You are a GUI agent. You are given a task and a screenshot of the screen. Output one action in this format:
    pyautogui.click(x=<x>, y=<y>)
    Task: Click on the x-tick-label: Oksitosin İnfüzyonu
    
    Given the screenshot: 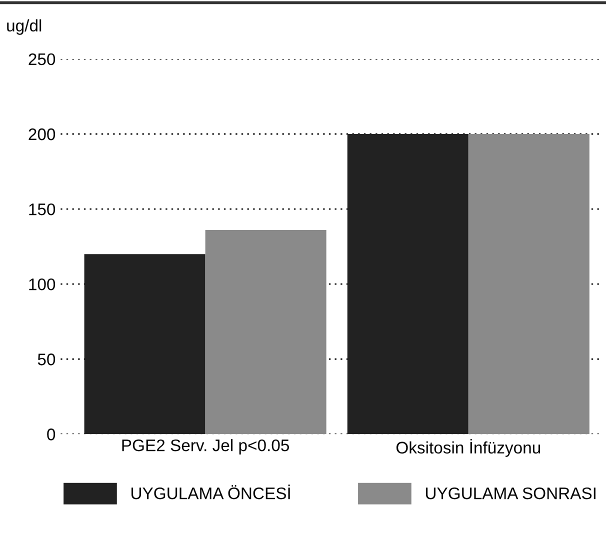 What is the action you would take?
    pyautogui.click(x=468, y=448)
    